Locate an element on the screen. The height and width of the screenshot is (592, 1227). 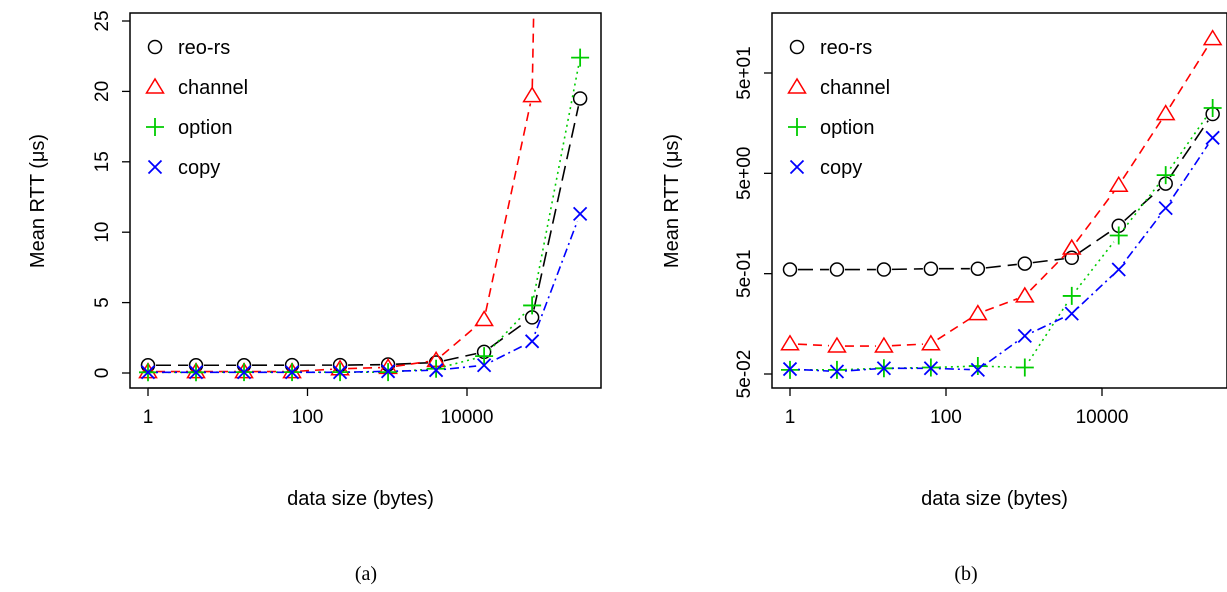
legend-marker-reo-rs is located at coordinates (797, 47).